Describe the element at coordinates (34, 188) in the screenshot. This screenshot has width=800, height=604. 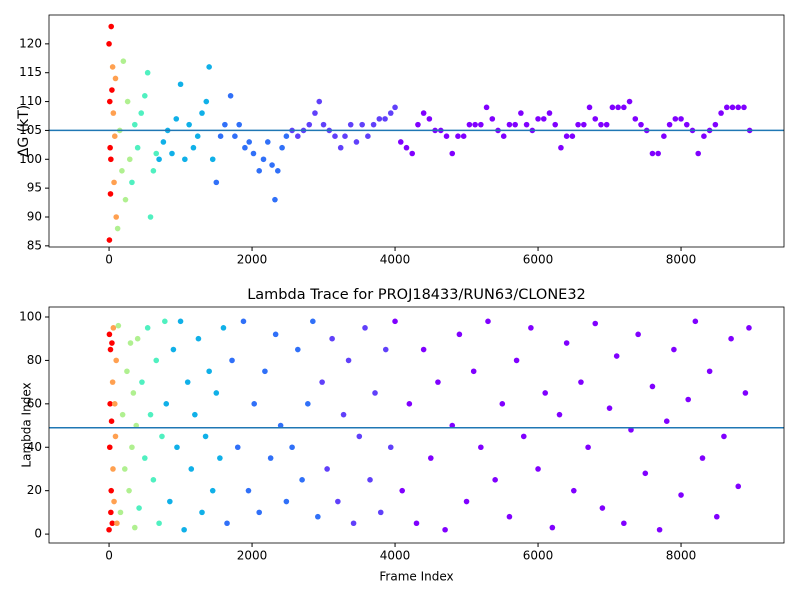
I see `y-tick-label: 95` at that location.